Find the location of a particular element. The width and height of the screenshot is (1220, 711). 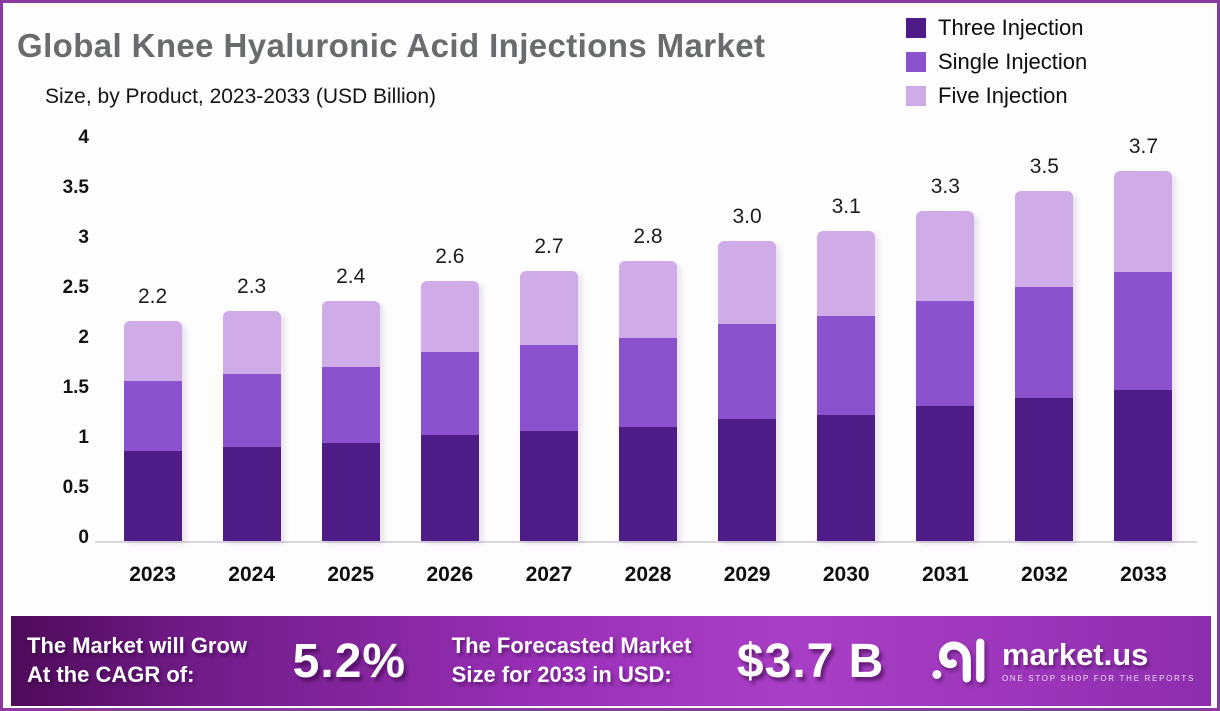

bar-column: 2.4 is located at coordinates (350, 341).